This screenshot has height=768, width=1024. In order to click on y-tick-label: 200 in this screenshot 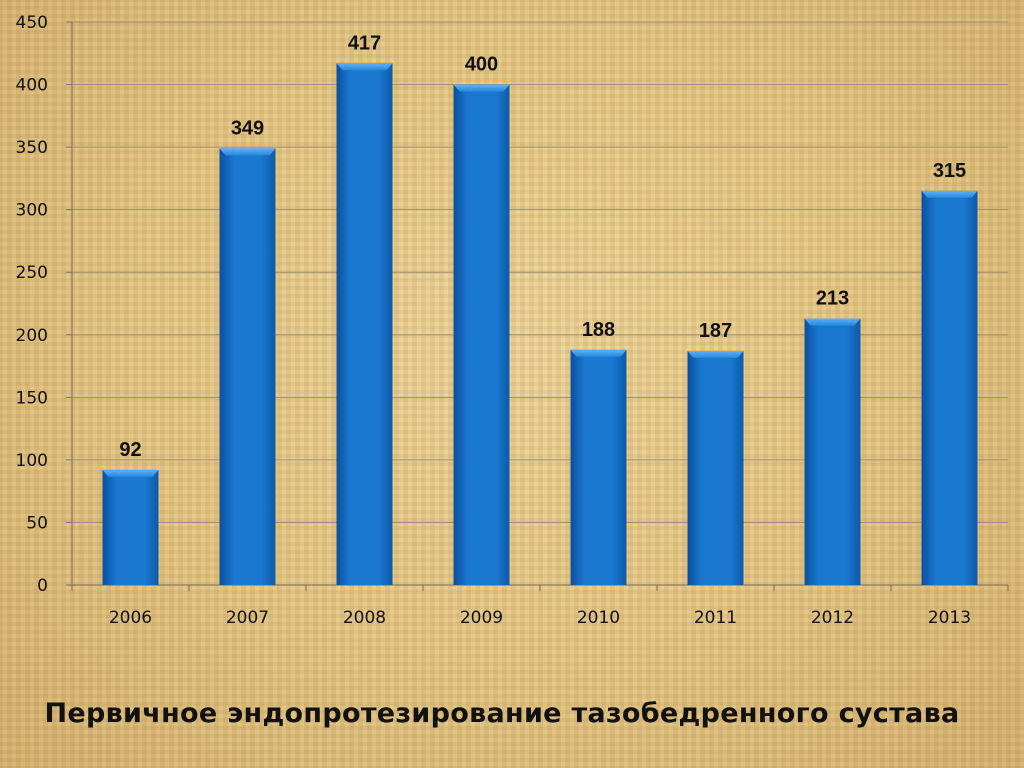, I will do `click(32, 336)`.